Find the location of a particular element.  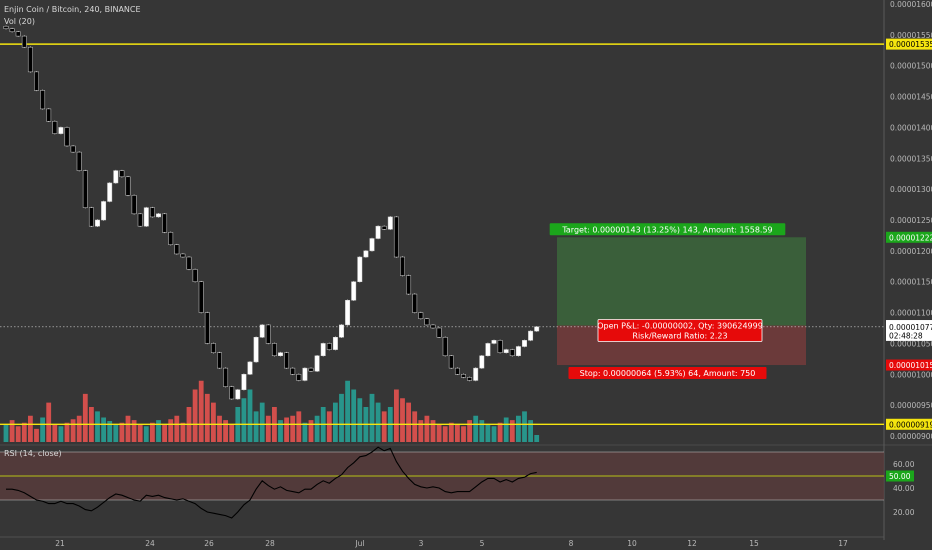

stop-label-box is located at coordinates (667, 373).